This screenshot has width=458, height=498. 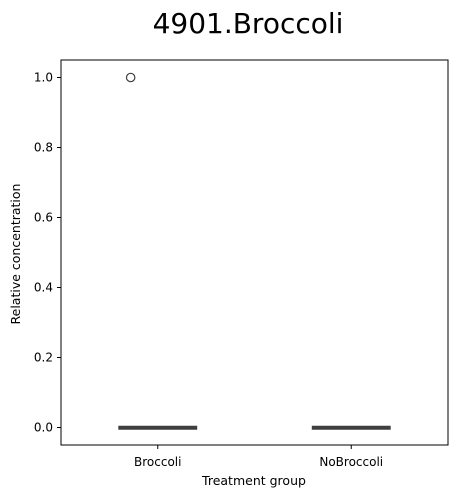 I want to click on x-axis-label: Treatment group, so click(x=253, y=480).